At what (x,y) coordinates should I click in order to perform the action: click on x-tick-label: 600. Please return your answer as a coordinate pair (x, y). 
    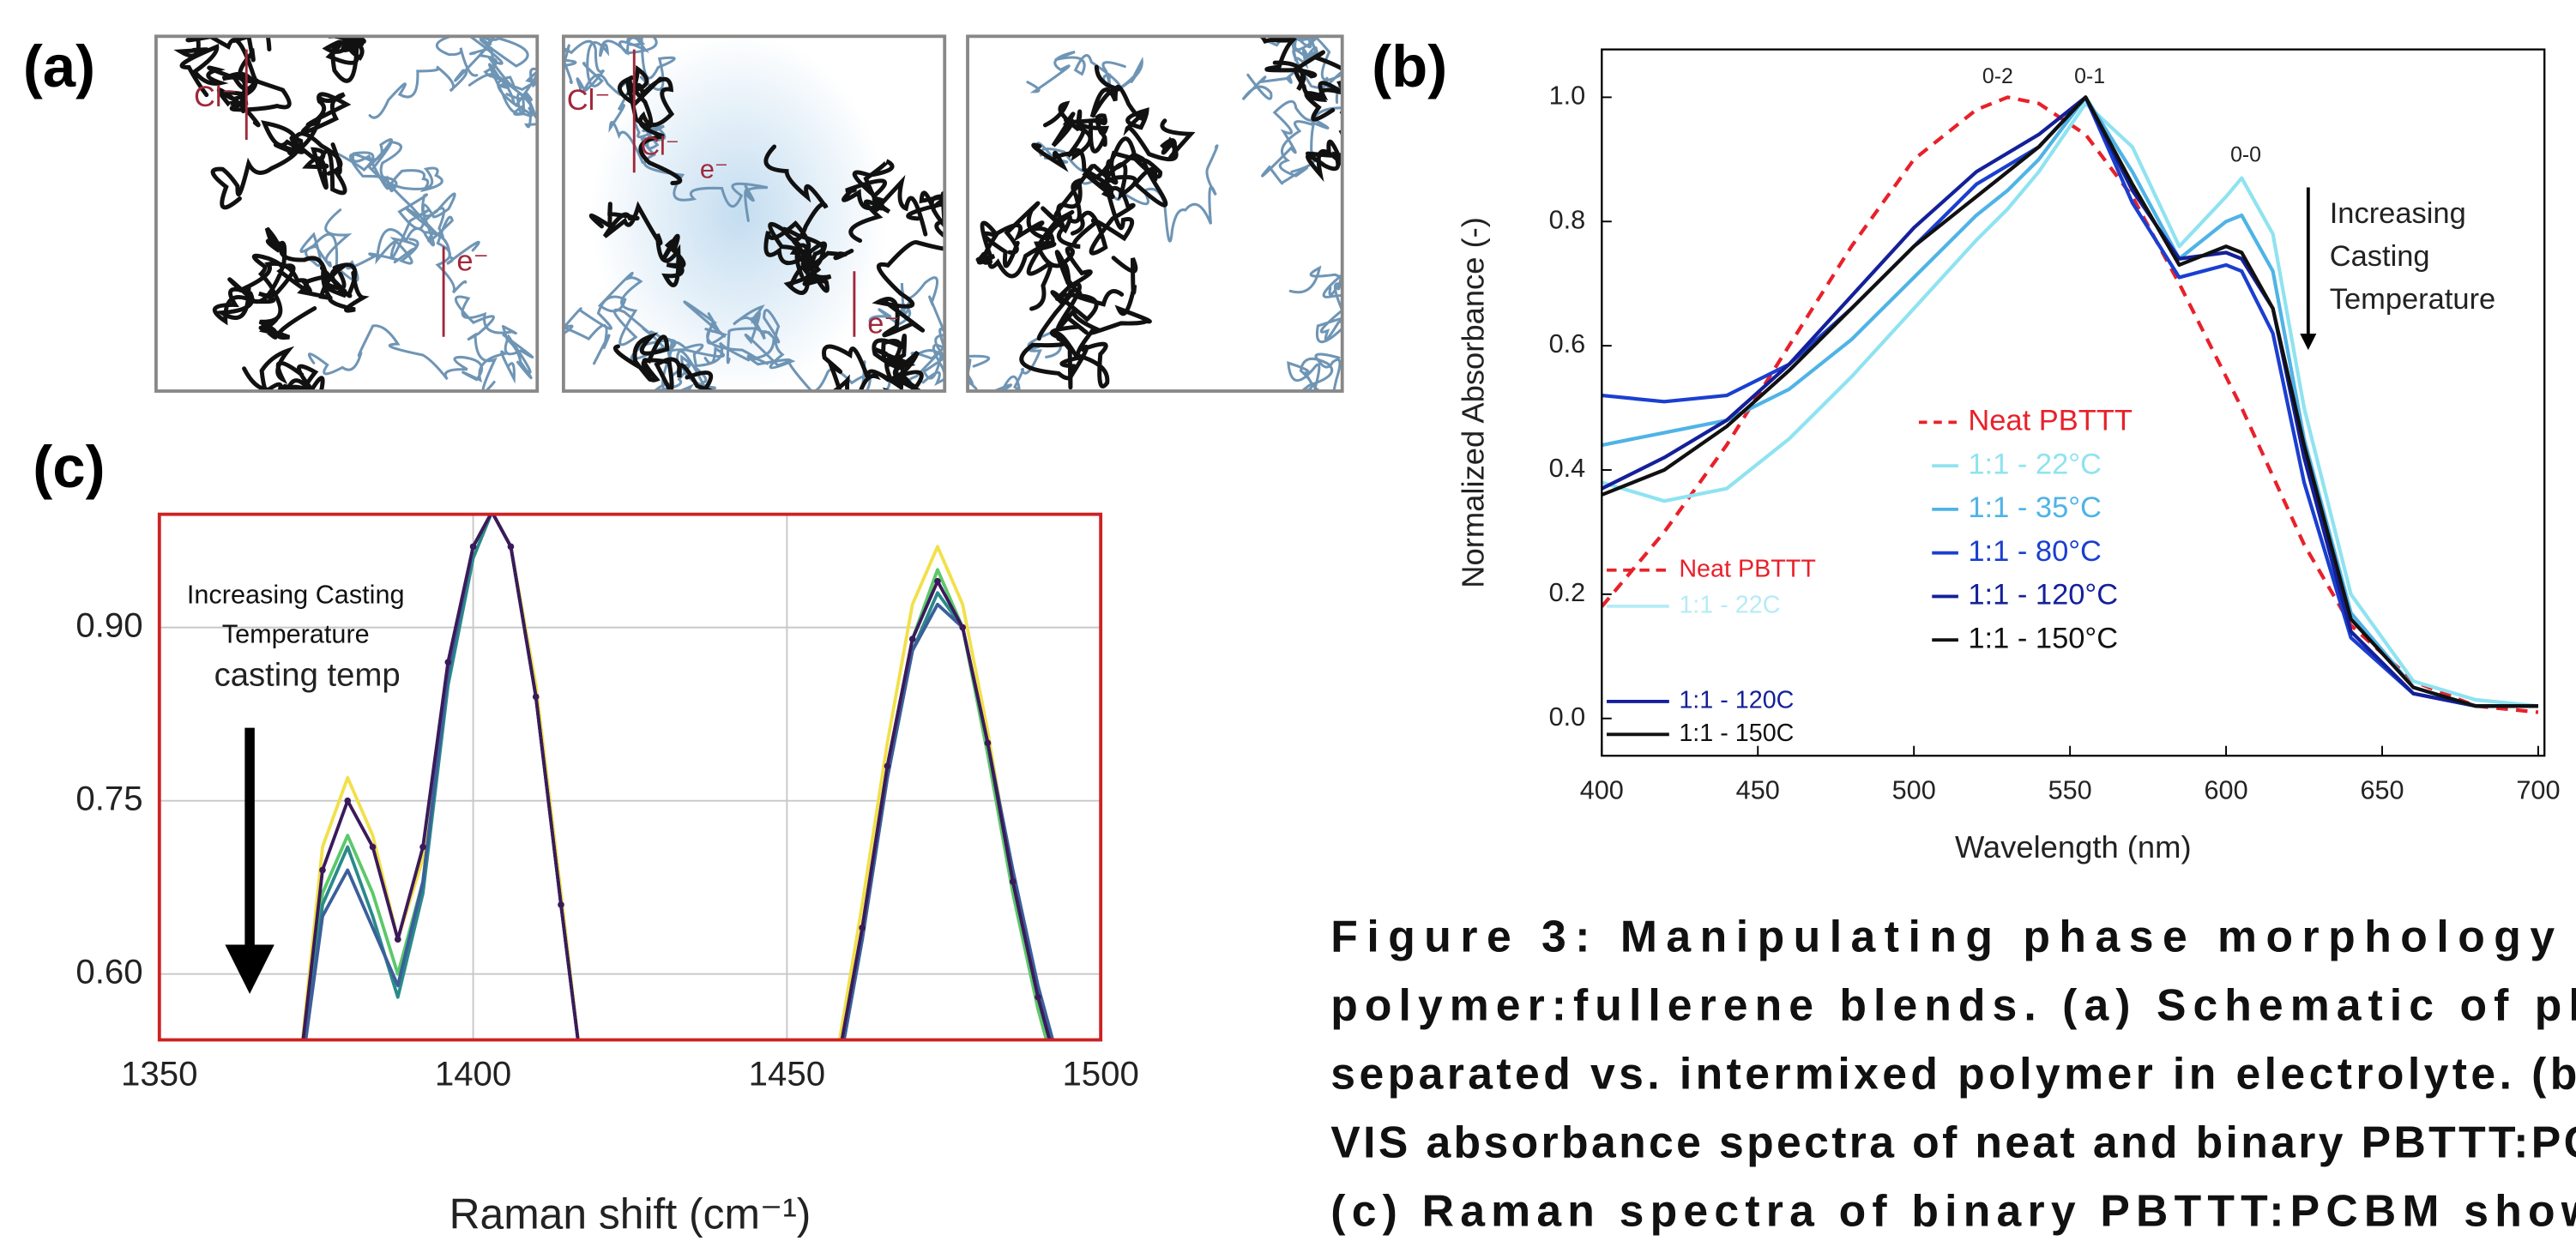
    Looking at the image, I should click on (2226, 789).